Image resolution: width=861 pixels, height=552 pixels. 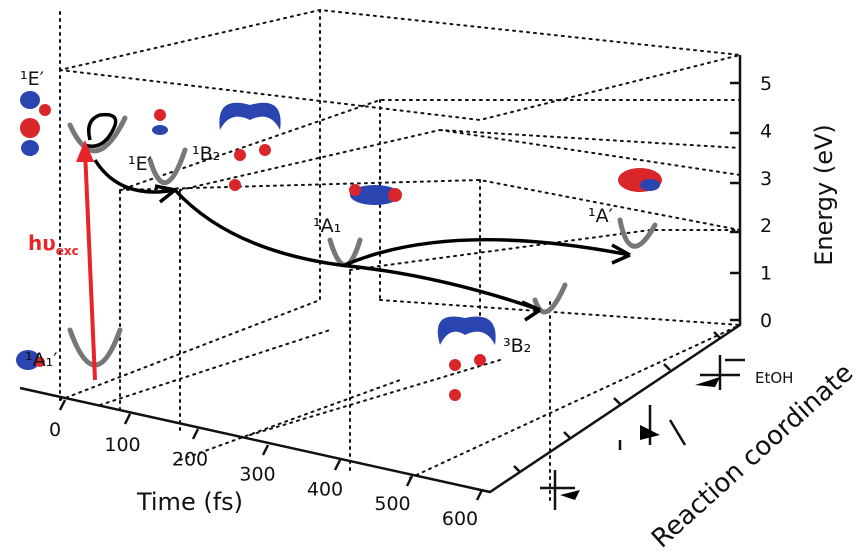 What do you see at coordinates (55, 430) in the screenshot?
I see `time-tick-label: 0` at bounding box center [55, 430].